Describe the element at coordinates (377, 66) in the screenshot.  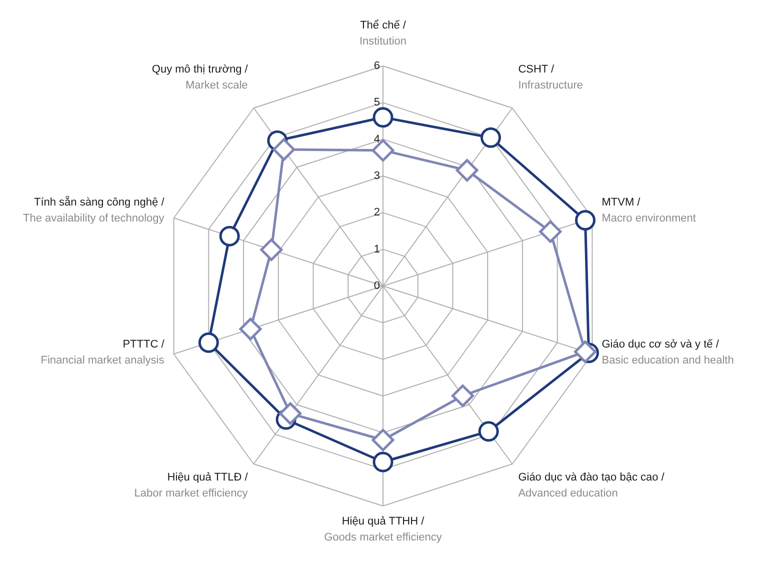
I see `y-tick-label: 6` at that location.